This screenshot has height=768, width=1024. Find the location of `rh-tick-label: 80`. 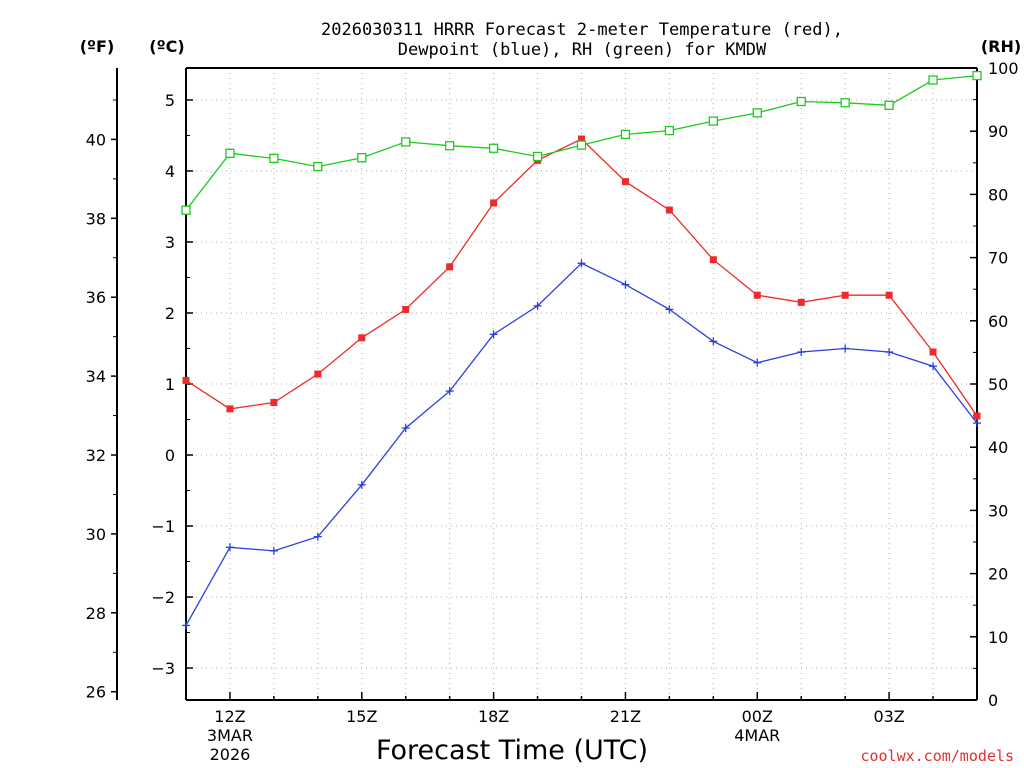

rh-tick-label: 80 is located at coordinates (998, 194).